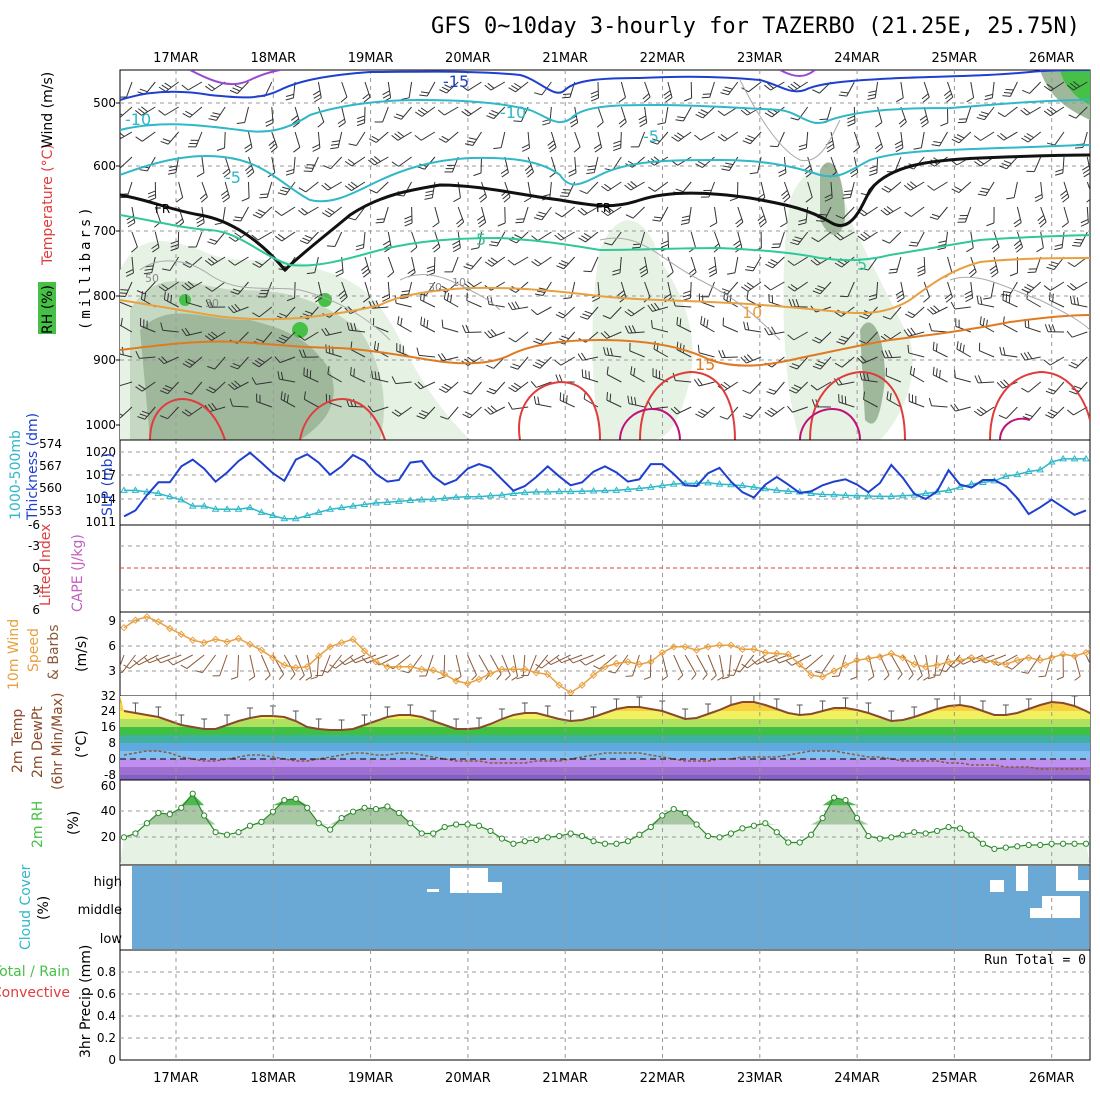 This screenshot has height=1100, width=1100. What do you see at coordinates (50, 466) in the screenshot?
I see `thickness-tick: 567` at bounding box center [50, 466].